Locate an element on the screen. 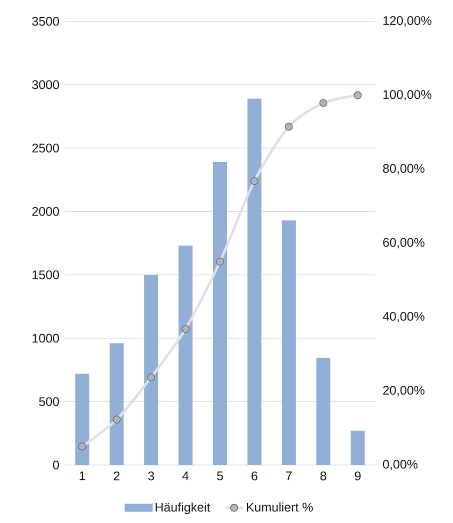 This screenshot has width=453, height=523. x-tick-label: 7 is located at coordinates (289, 476).